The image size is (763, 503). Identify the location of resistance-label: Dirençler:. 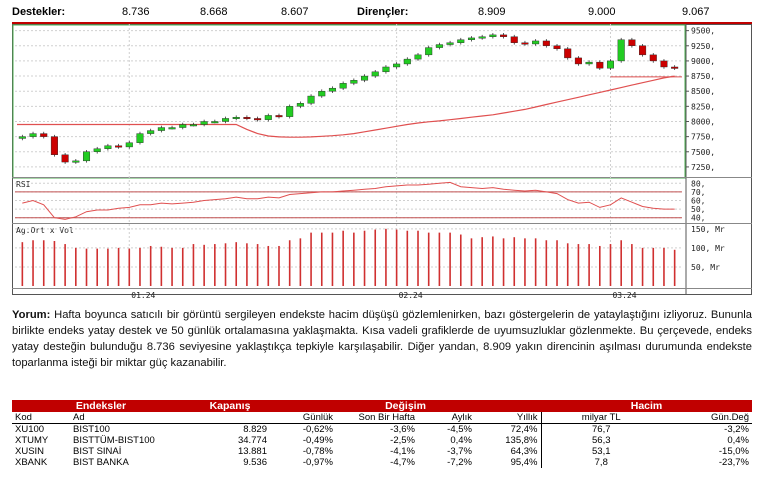
(383, 12).